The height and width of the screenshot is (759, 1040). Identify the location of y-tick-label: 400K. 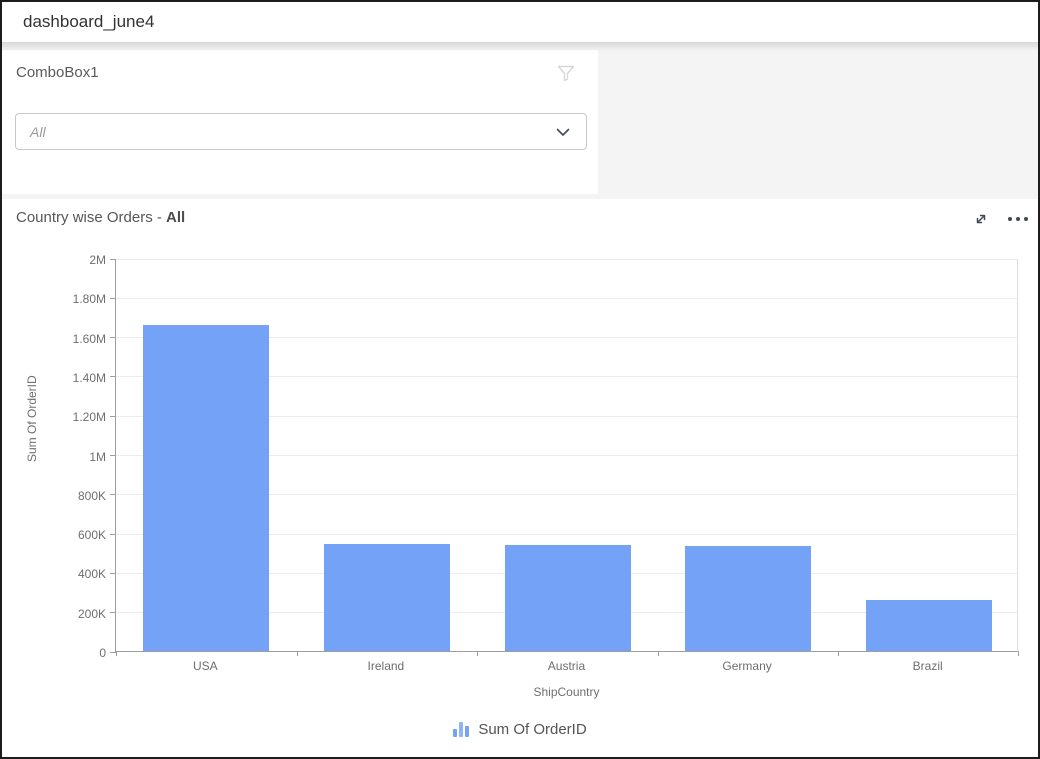
(91, 574).